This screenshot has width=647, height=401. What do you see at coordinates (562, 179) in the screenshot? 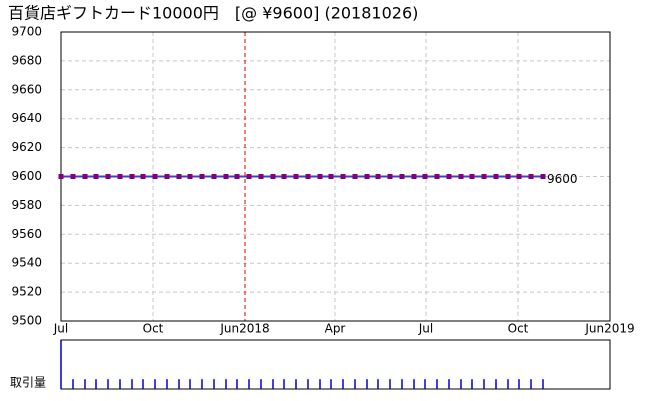
I see `last-value-label: 9600` at bounding box center [562, 179].